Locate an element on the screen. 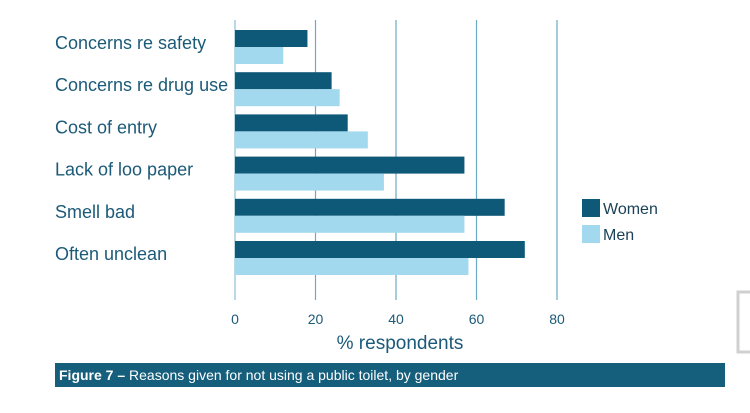 The height and width of the screenshot is (413, 750). x-axis-title: % respondents is located at coordinates (400, 343).